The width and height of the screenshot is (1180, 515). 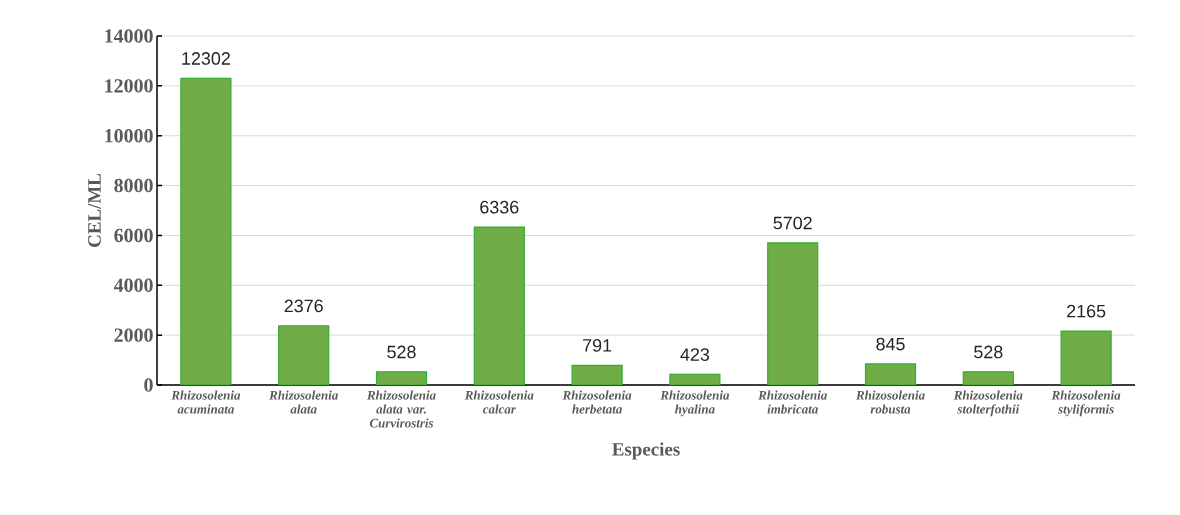 What do you see at coordinates (206, 402) in the screenshot?
I see `x-tick-label: Rhizosolenia acuminata` at bounding box center [206, 402].